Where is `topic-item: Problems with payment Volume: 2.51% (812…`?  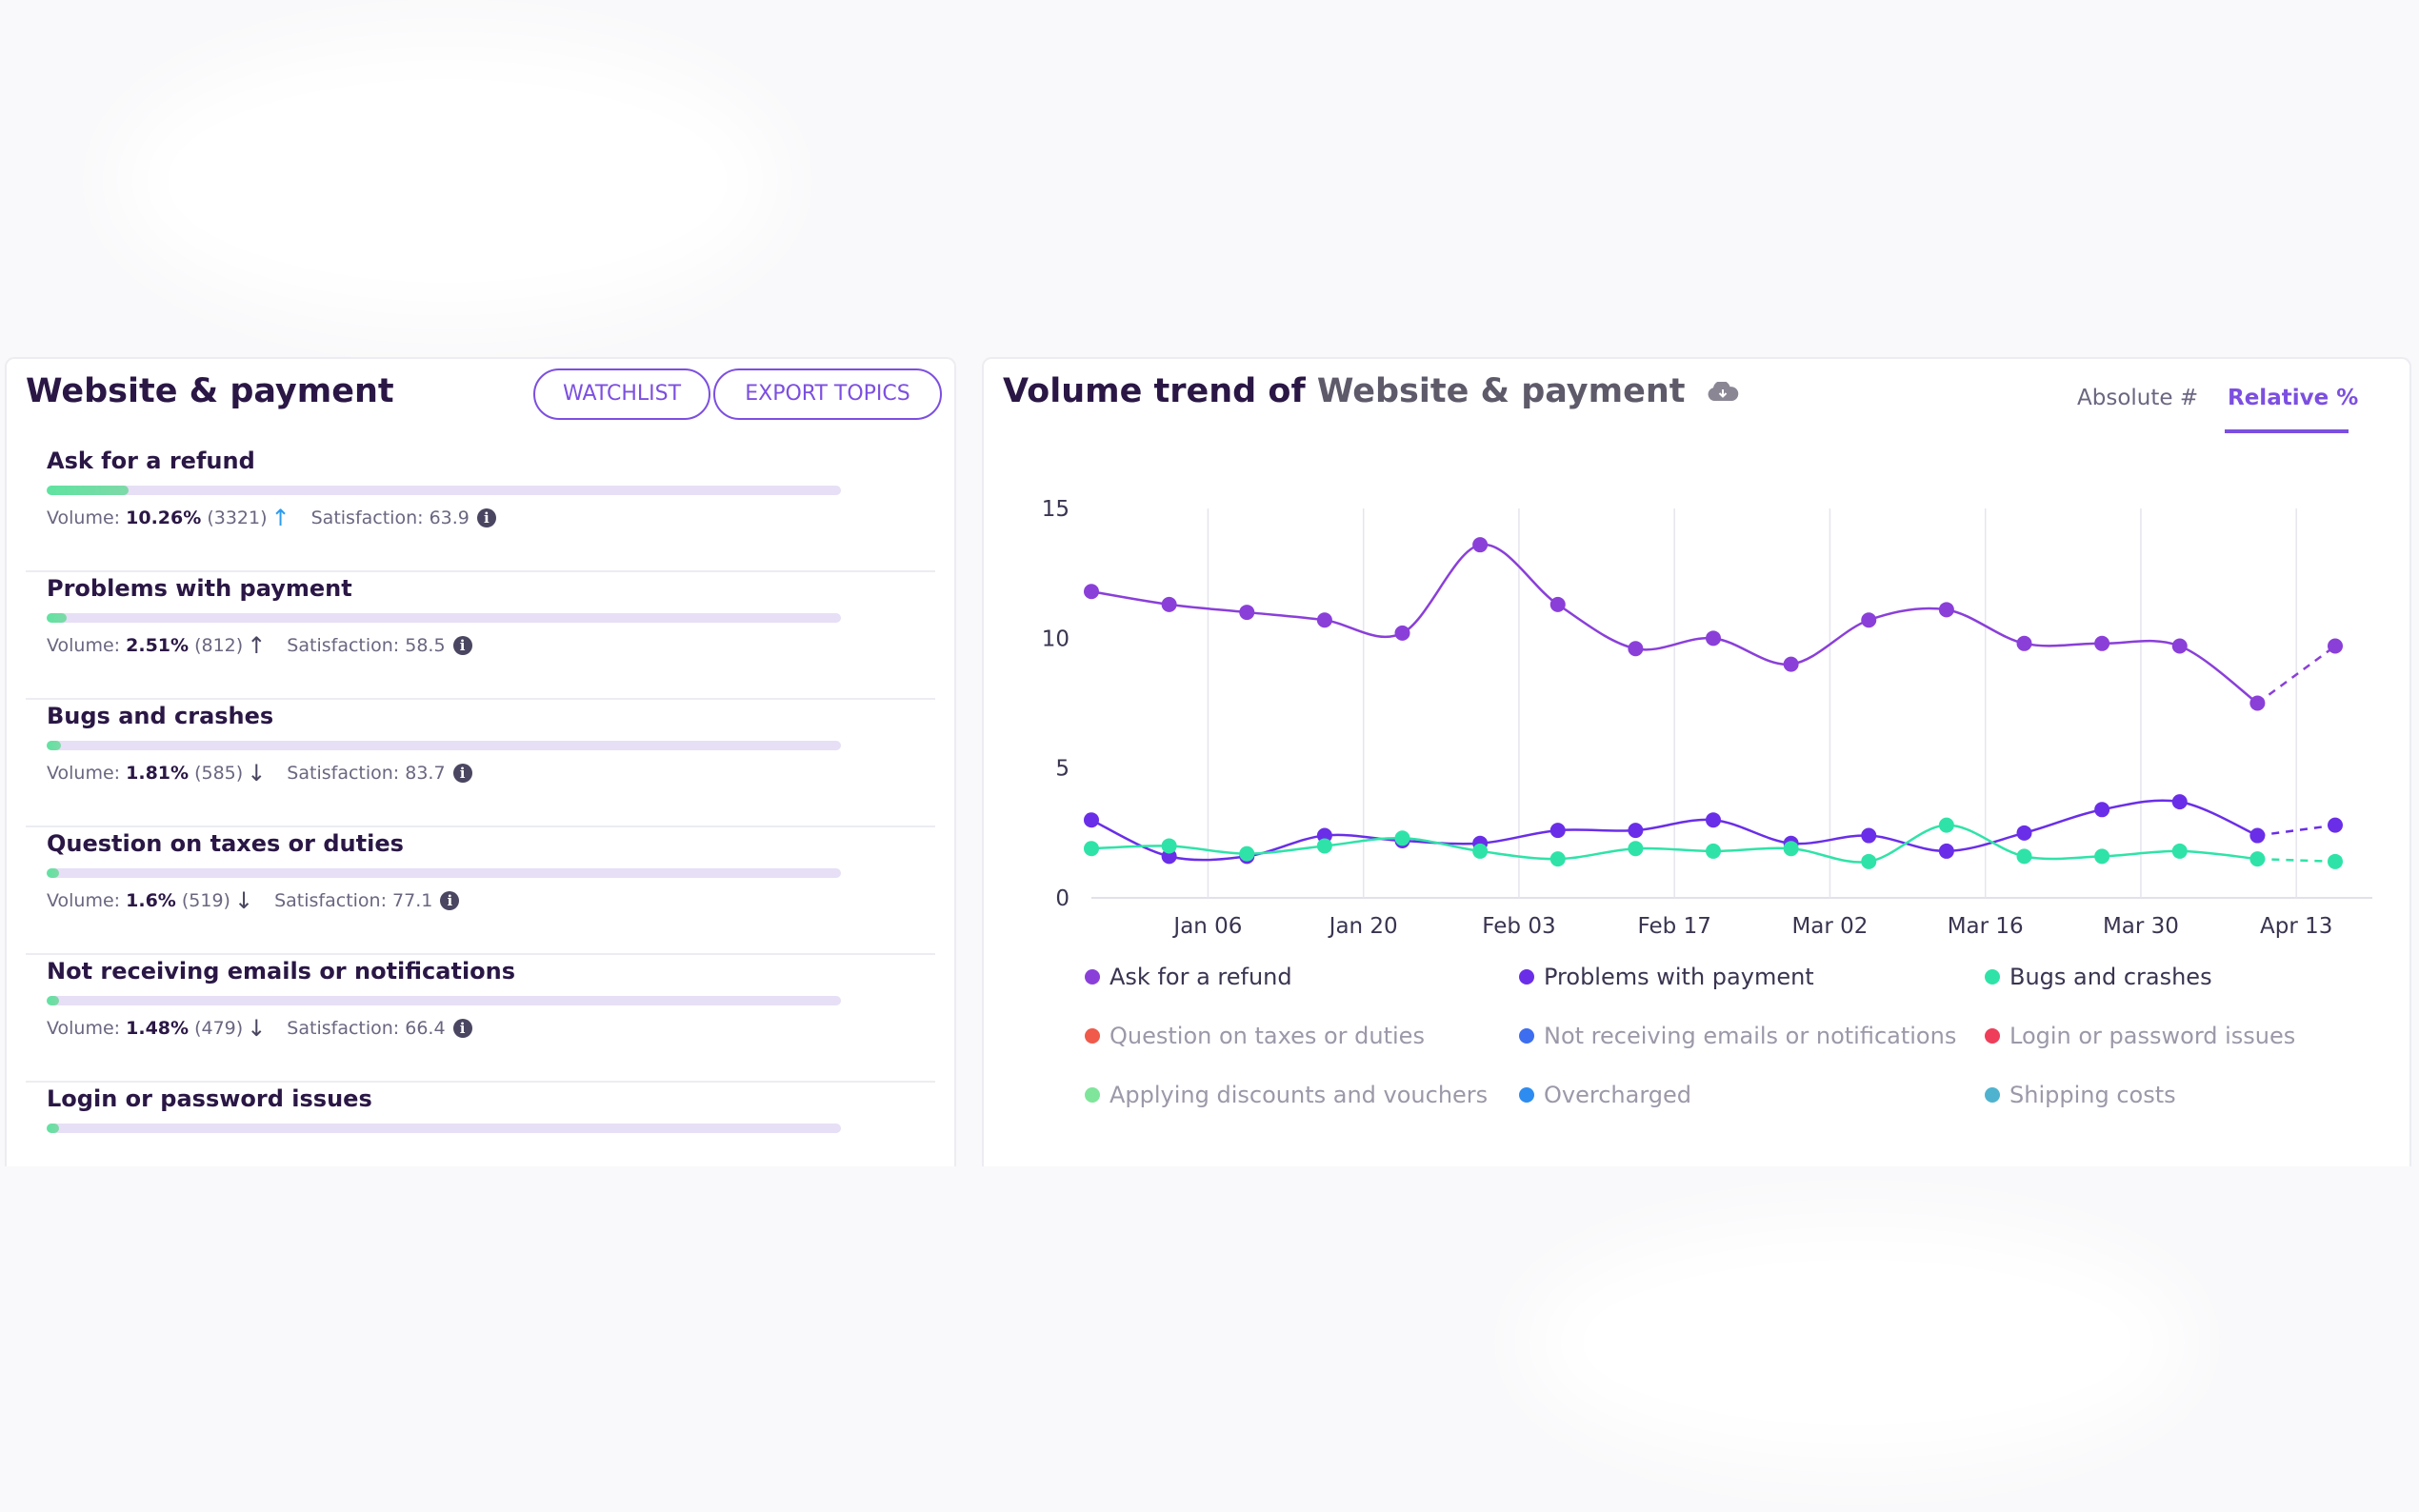 topic-item: Problems with payment Volume: 2.51% (812… is located at coordinates (480, 636).